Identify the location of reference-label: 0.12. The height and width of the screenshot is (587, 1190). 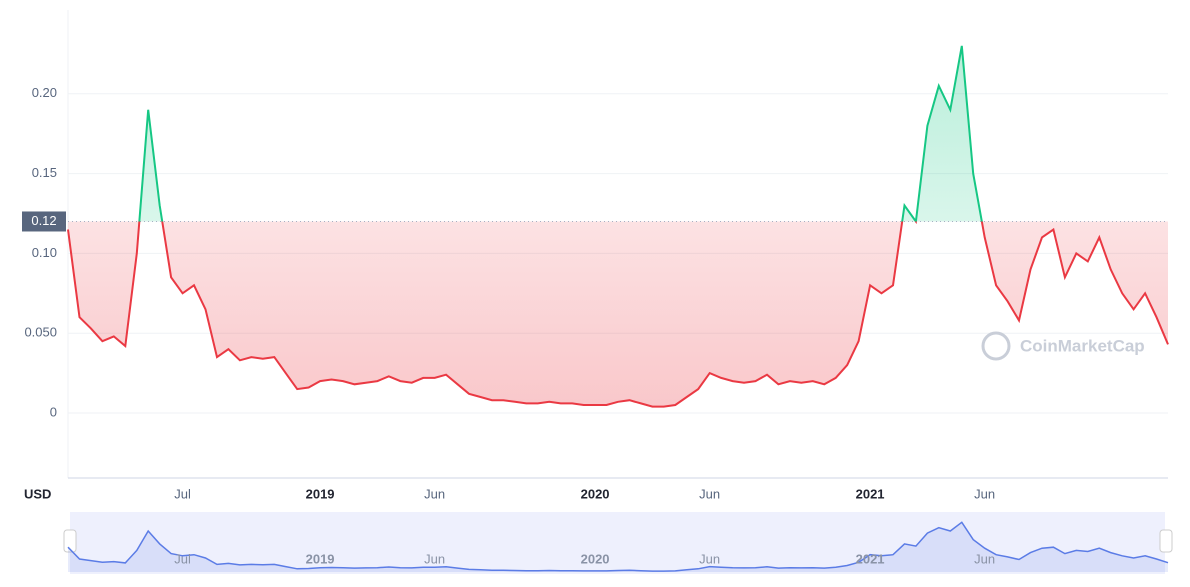
(43, 220).